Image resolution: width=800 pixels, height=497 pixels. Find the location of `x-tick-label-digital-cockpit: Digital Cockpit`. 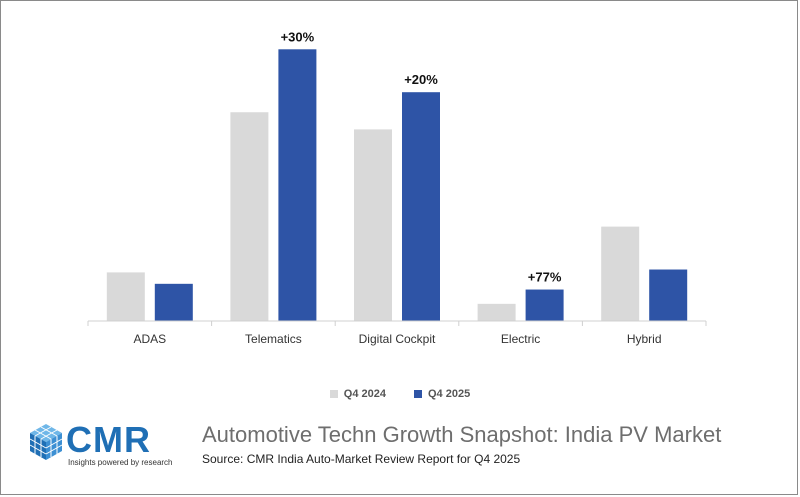

x-tick-label-digital-cockpit: Digital Cockpit is located at coordinates (397, 339).